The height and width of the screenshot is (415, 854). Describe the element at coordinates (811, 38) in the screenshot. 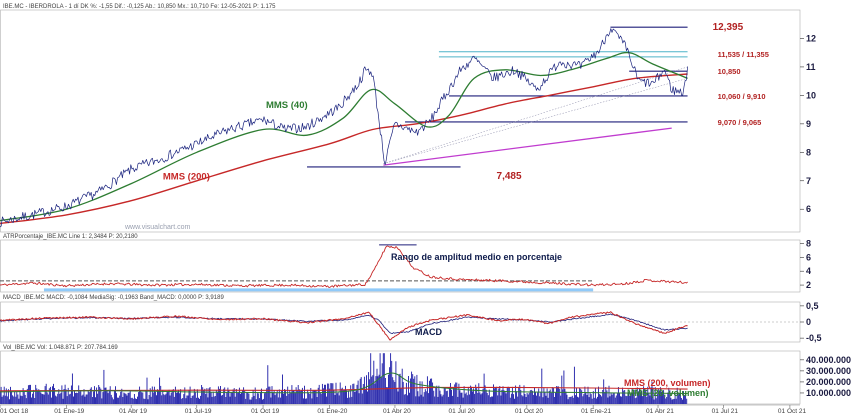

I see `price-y-tick-label: 12` at that location.